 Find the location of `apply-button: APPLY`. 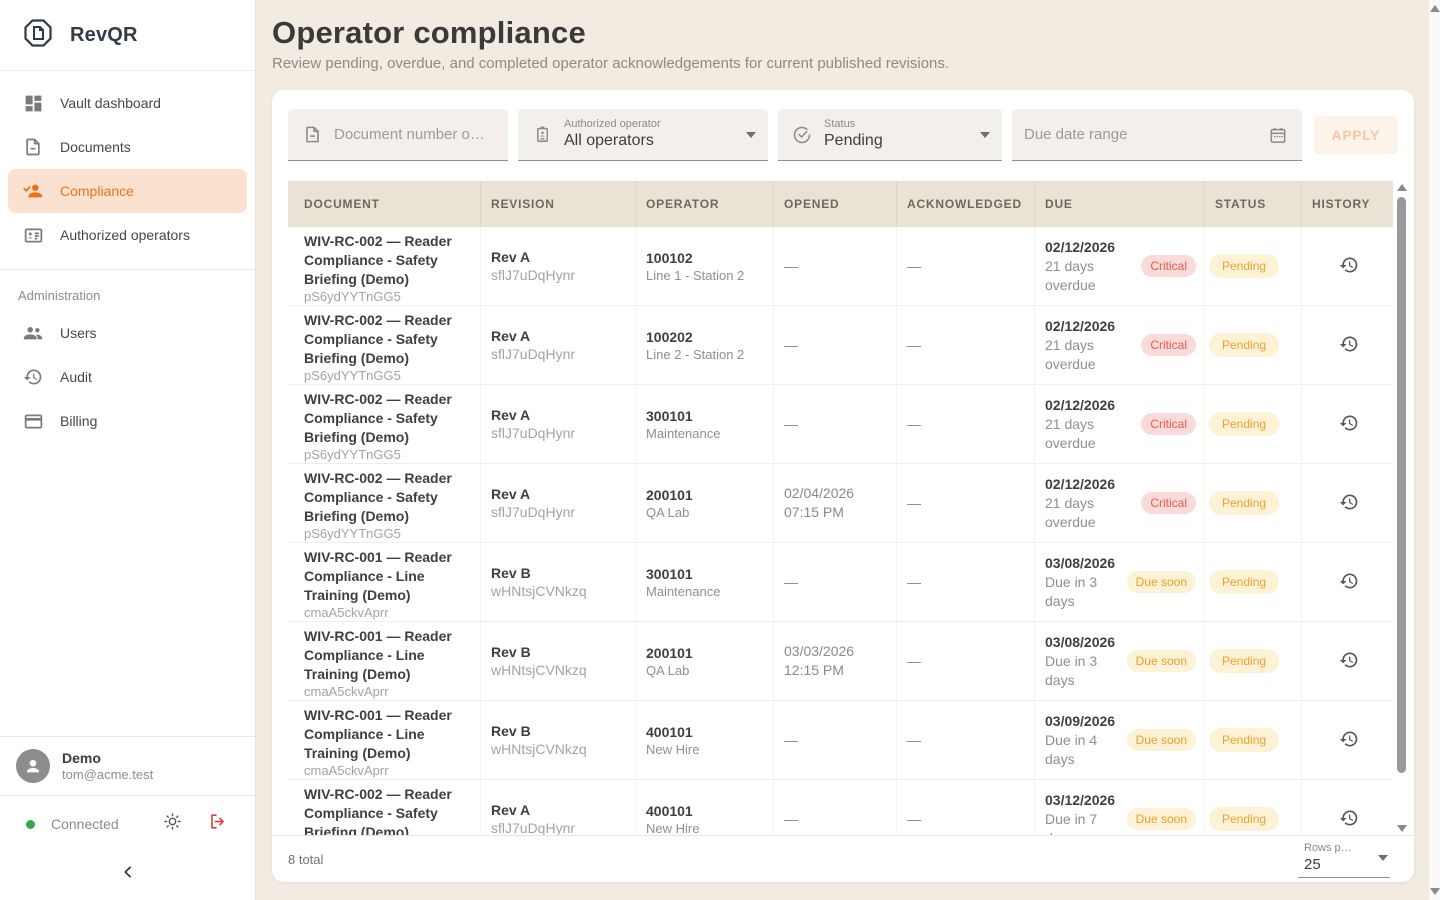

apply-button: APPLY is located at coordinates (1355, 135).